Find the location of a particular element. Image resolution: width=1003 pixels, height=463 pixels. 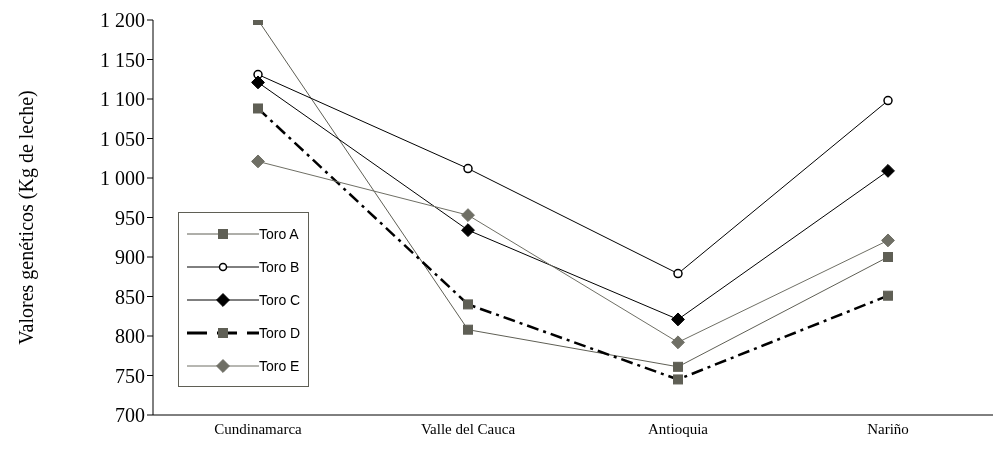

legend-label: Toro E is located at coordinates (279, 365).